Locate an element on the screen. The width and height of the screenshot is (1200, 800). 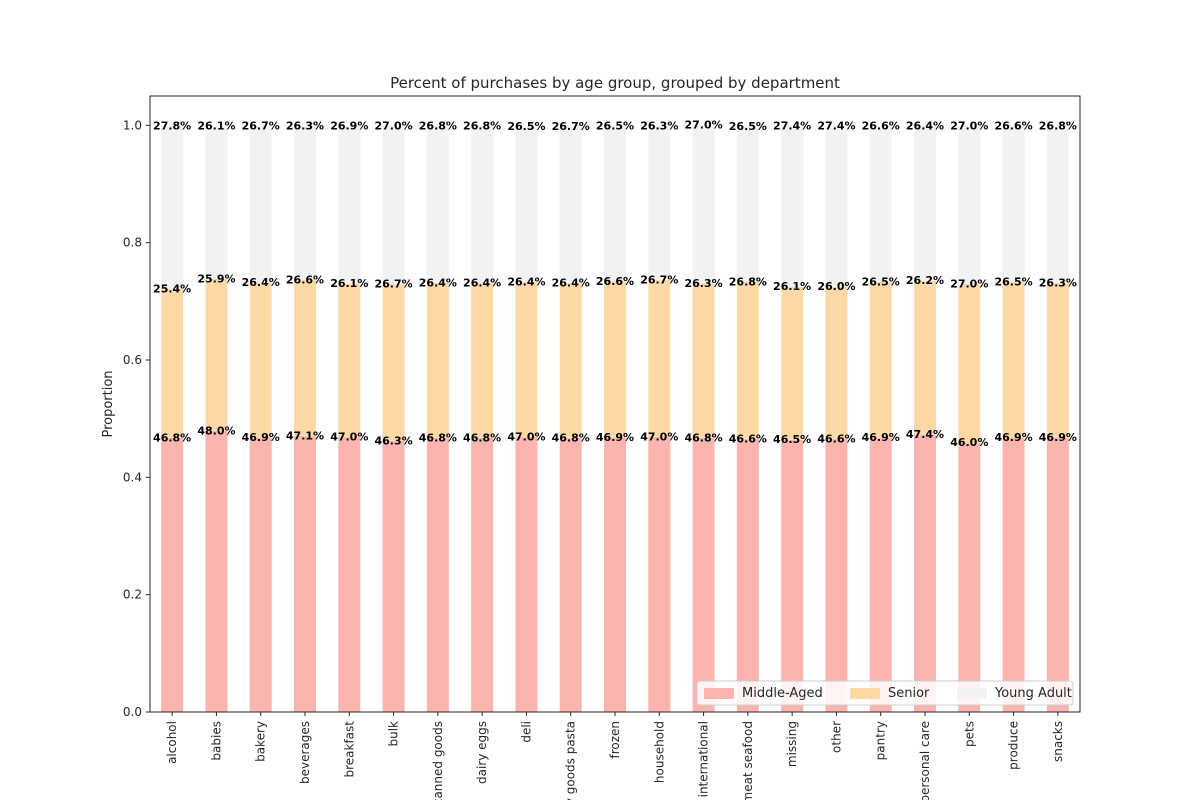
x-tick-label: missing is located at coordinates (792, 744).